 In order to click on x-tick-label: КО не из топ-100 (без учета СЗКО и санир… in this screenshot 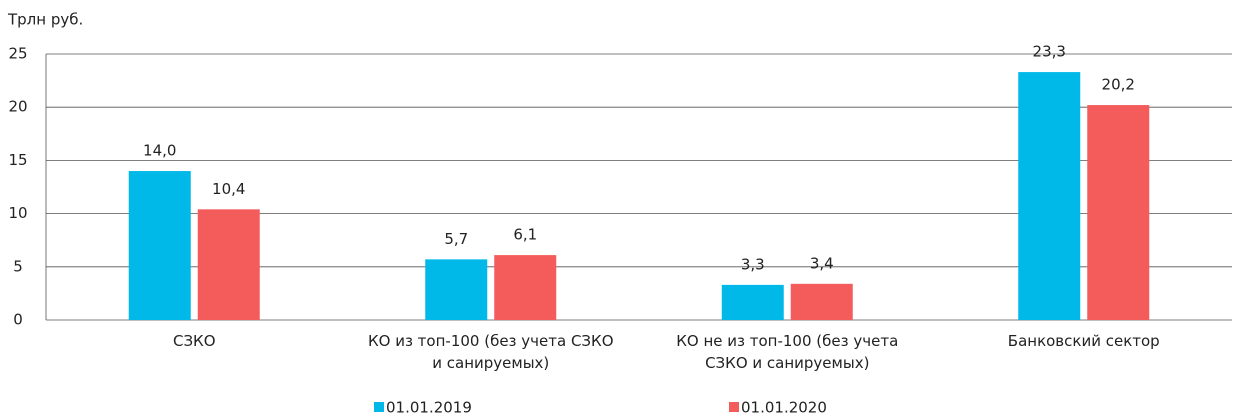, I will do `click(787, 352)`.